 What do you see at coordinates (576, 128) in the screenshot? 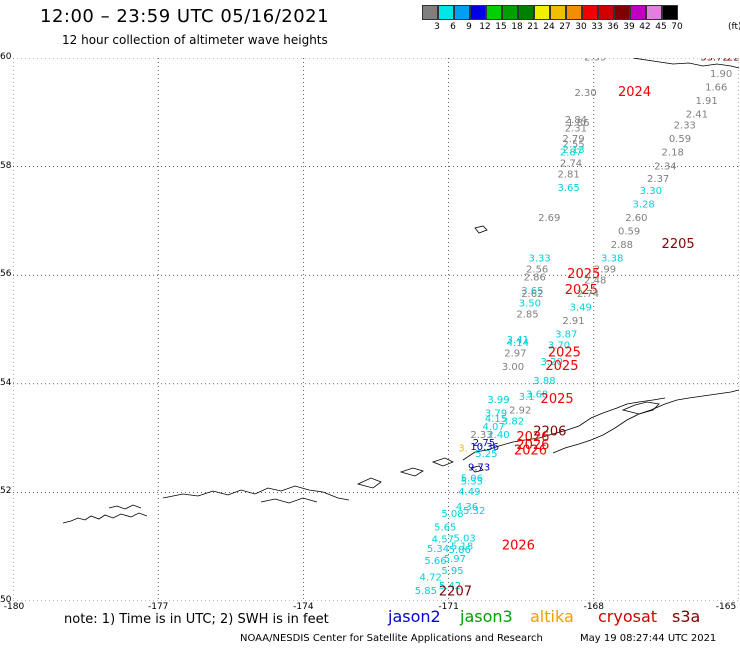
I see `wave-height-label: 2.31` at bounding box center [576, 128].